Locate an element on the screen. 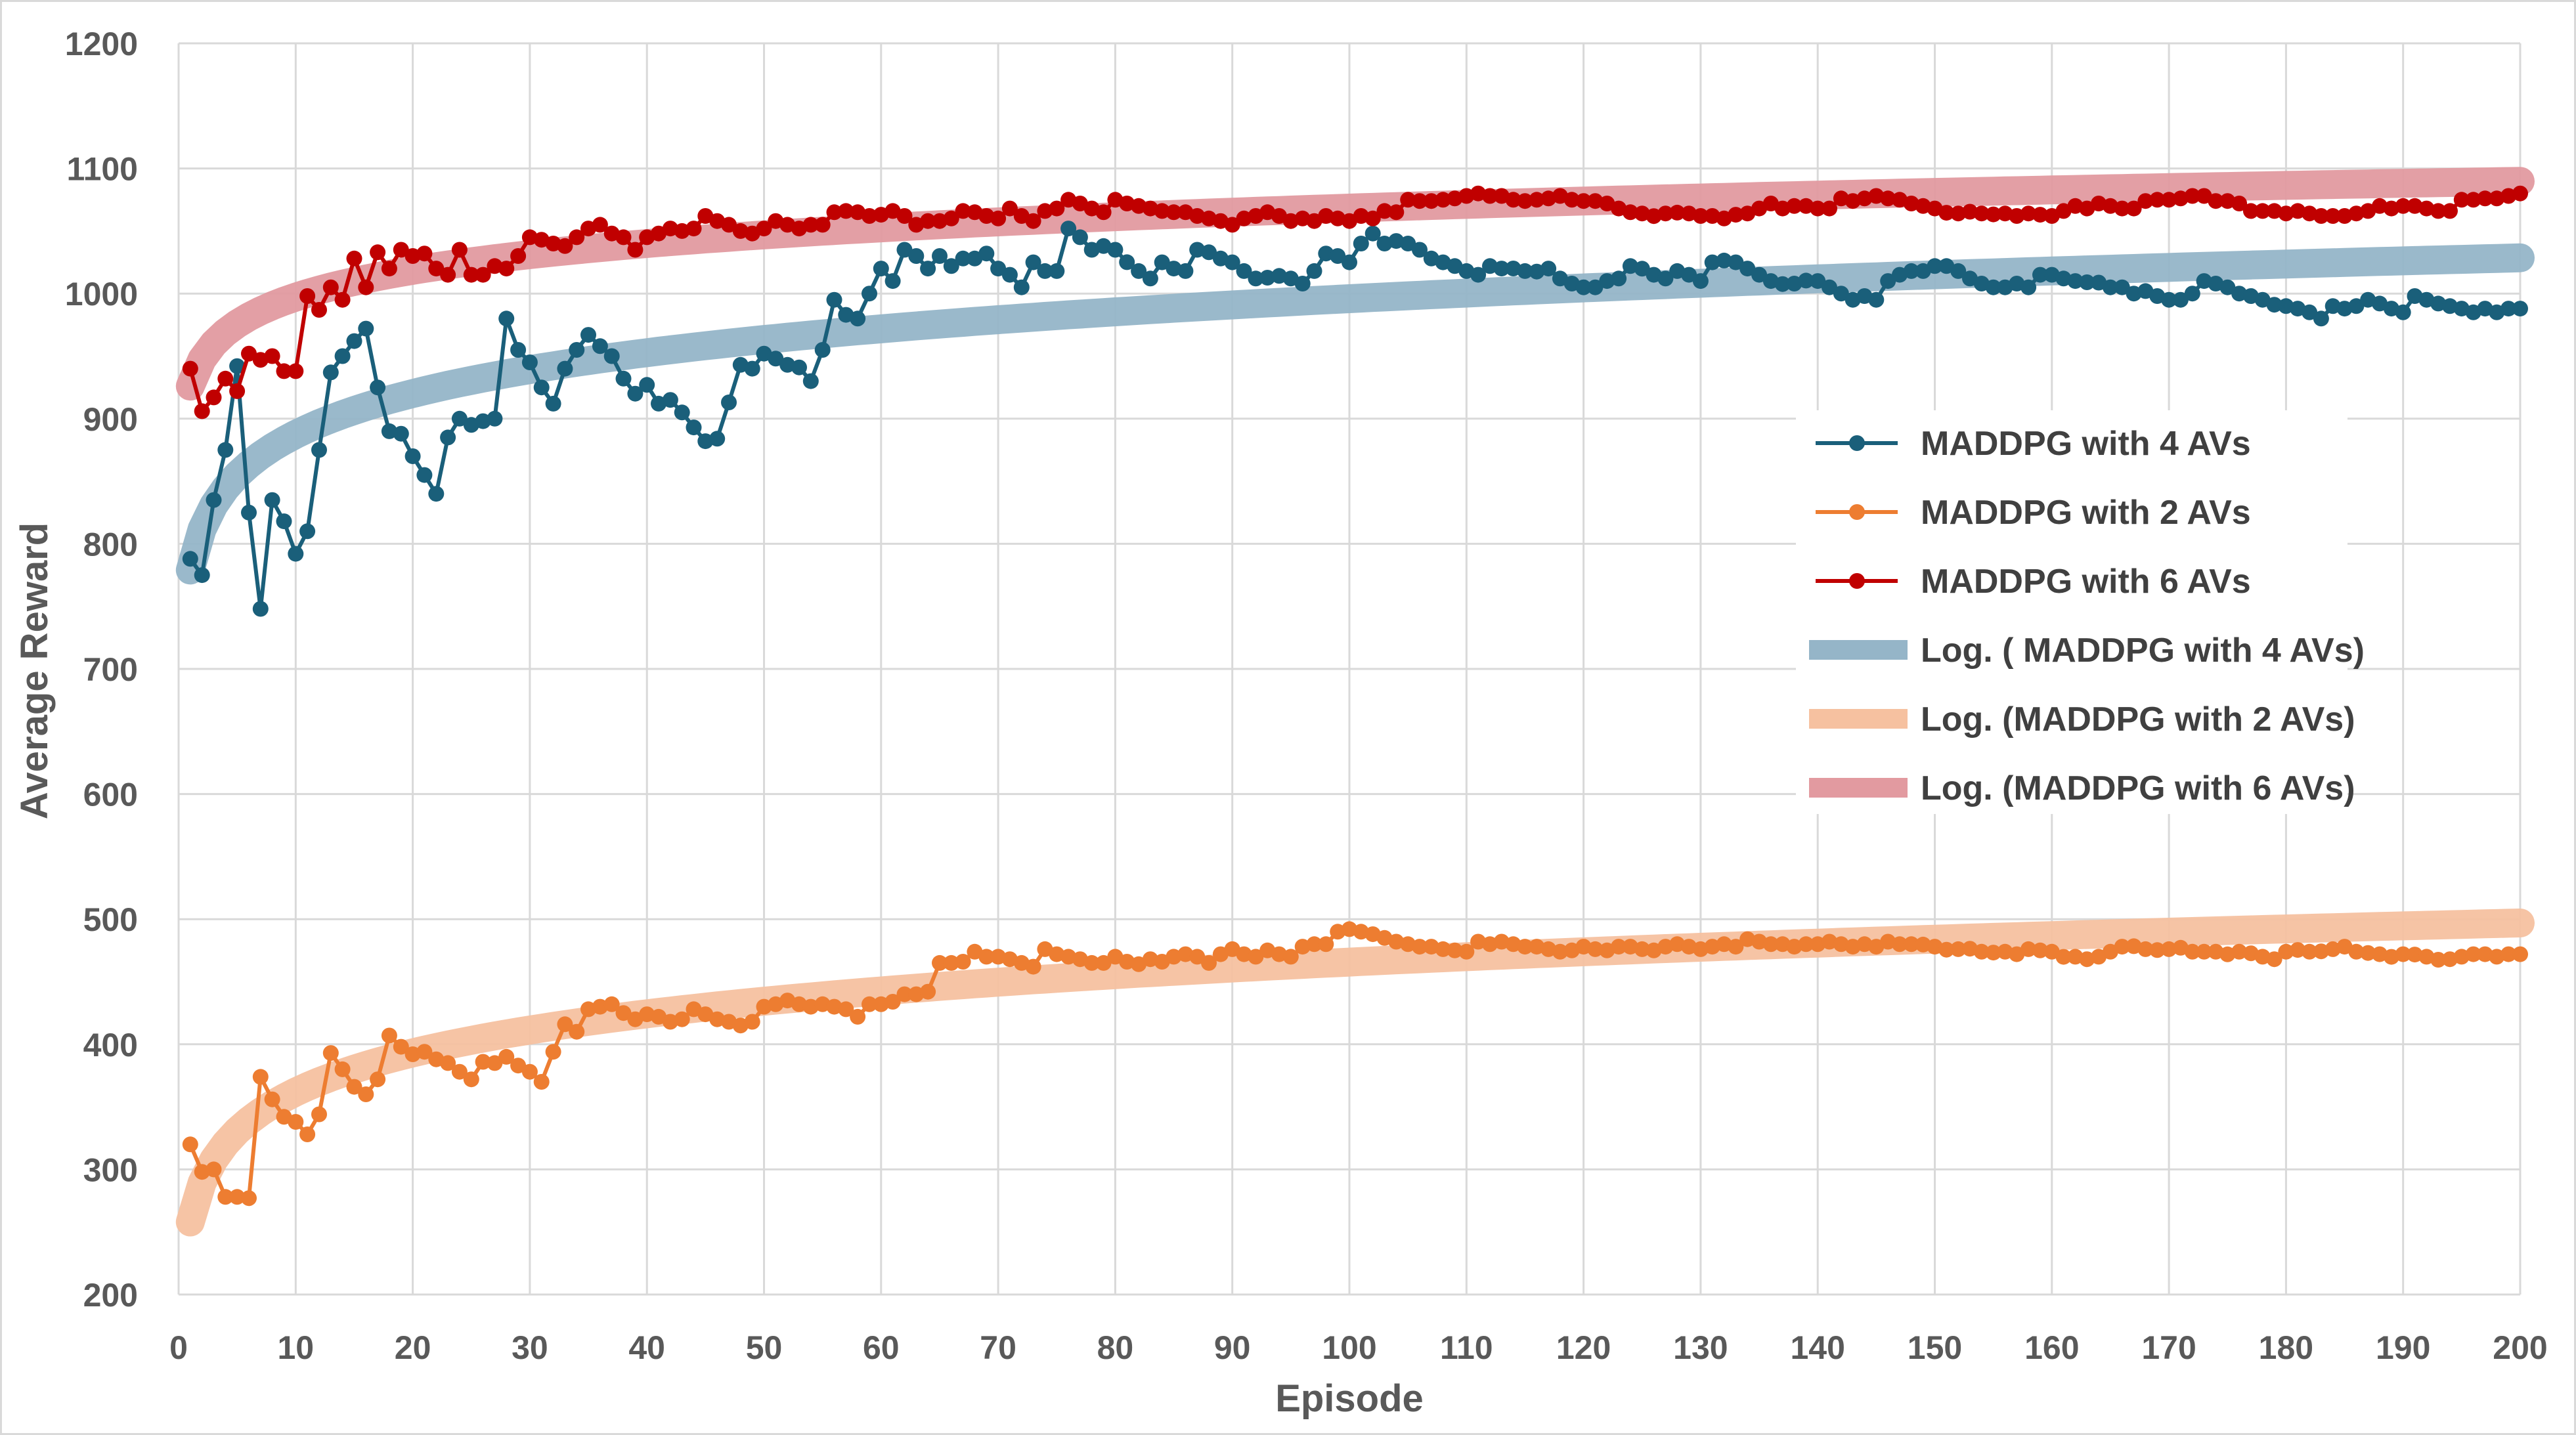 The height and width of the screenshot is (1435, 2576). x-tick-label: 200 is located at coordinates (2520, 1347).